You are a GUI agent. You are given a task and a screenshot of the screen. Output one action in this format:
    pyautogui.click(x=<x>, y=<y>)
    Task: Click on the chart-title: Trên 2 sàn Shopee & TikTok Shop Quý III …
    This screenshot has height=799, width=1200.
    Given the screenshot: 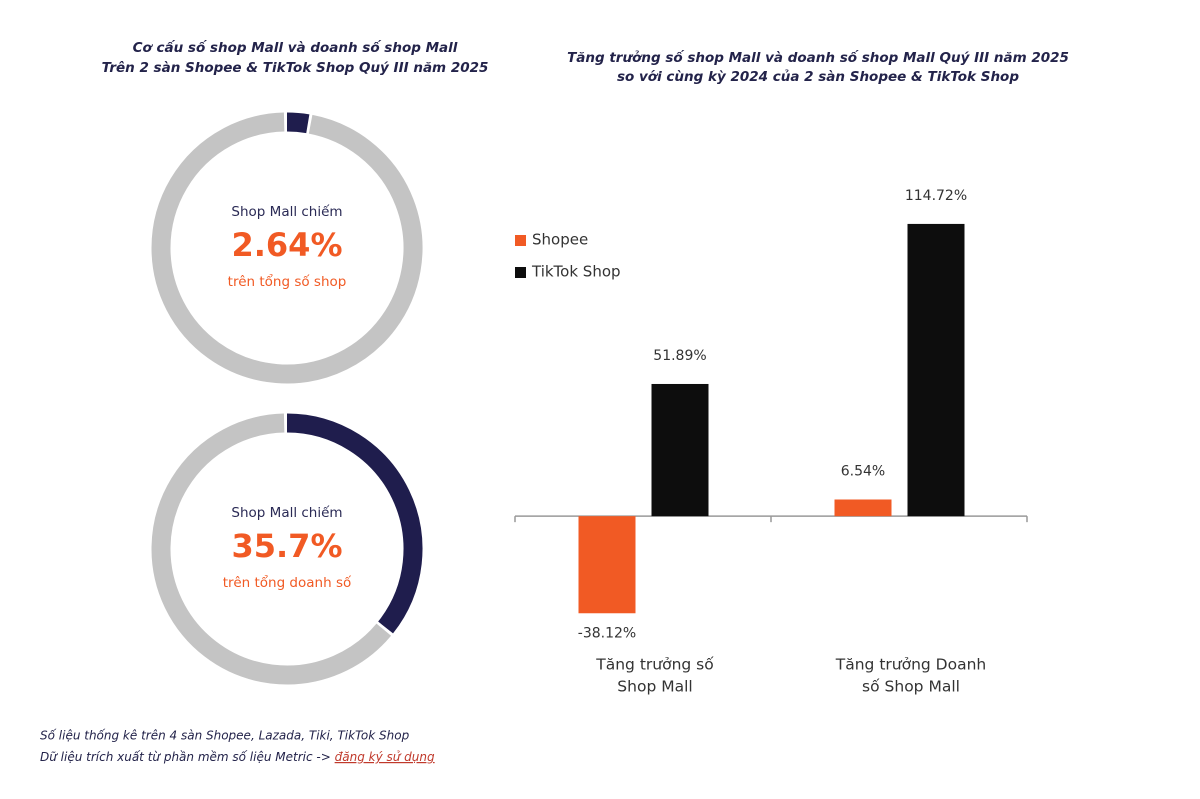 What is the action you would take?
    pyautogui.click(x=295, y=68)
    